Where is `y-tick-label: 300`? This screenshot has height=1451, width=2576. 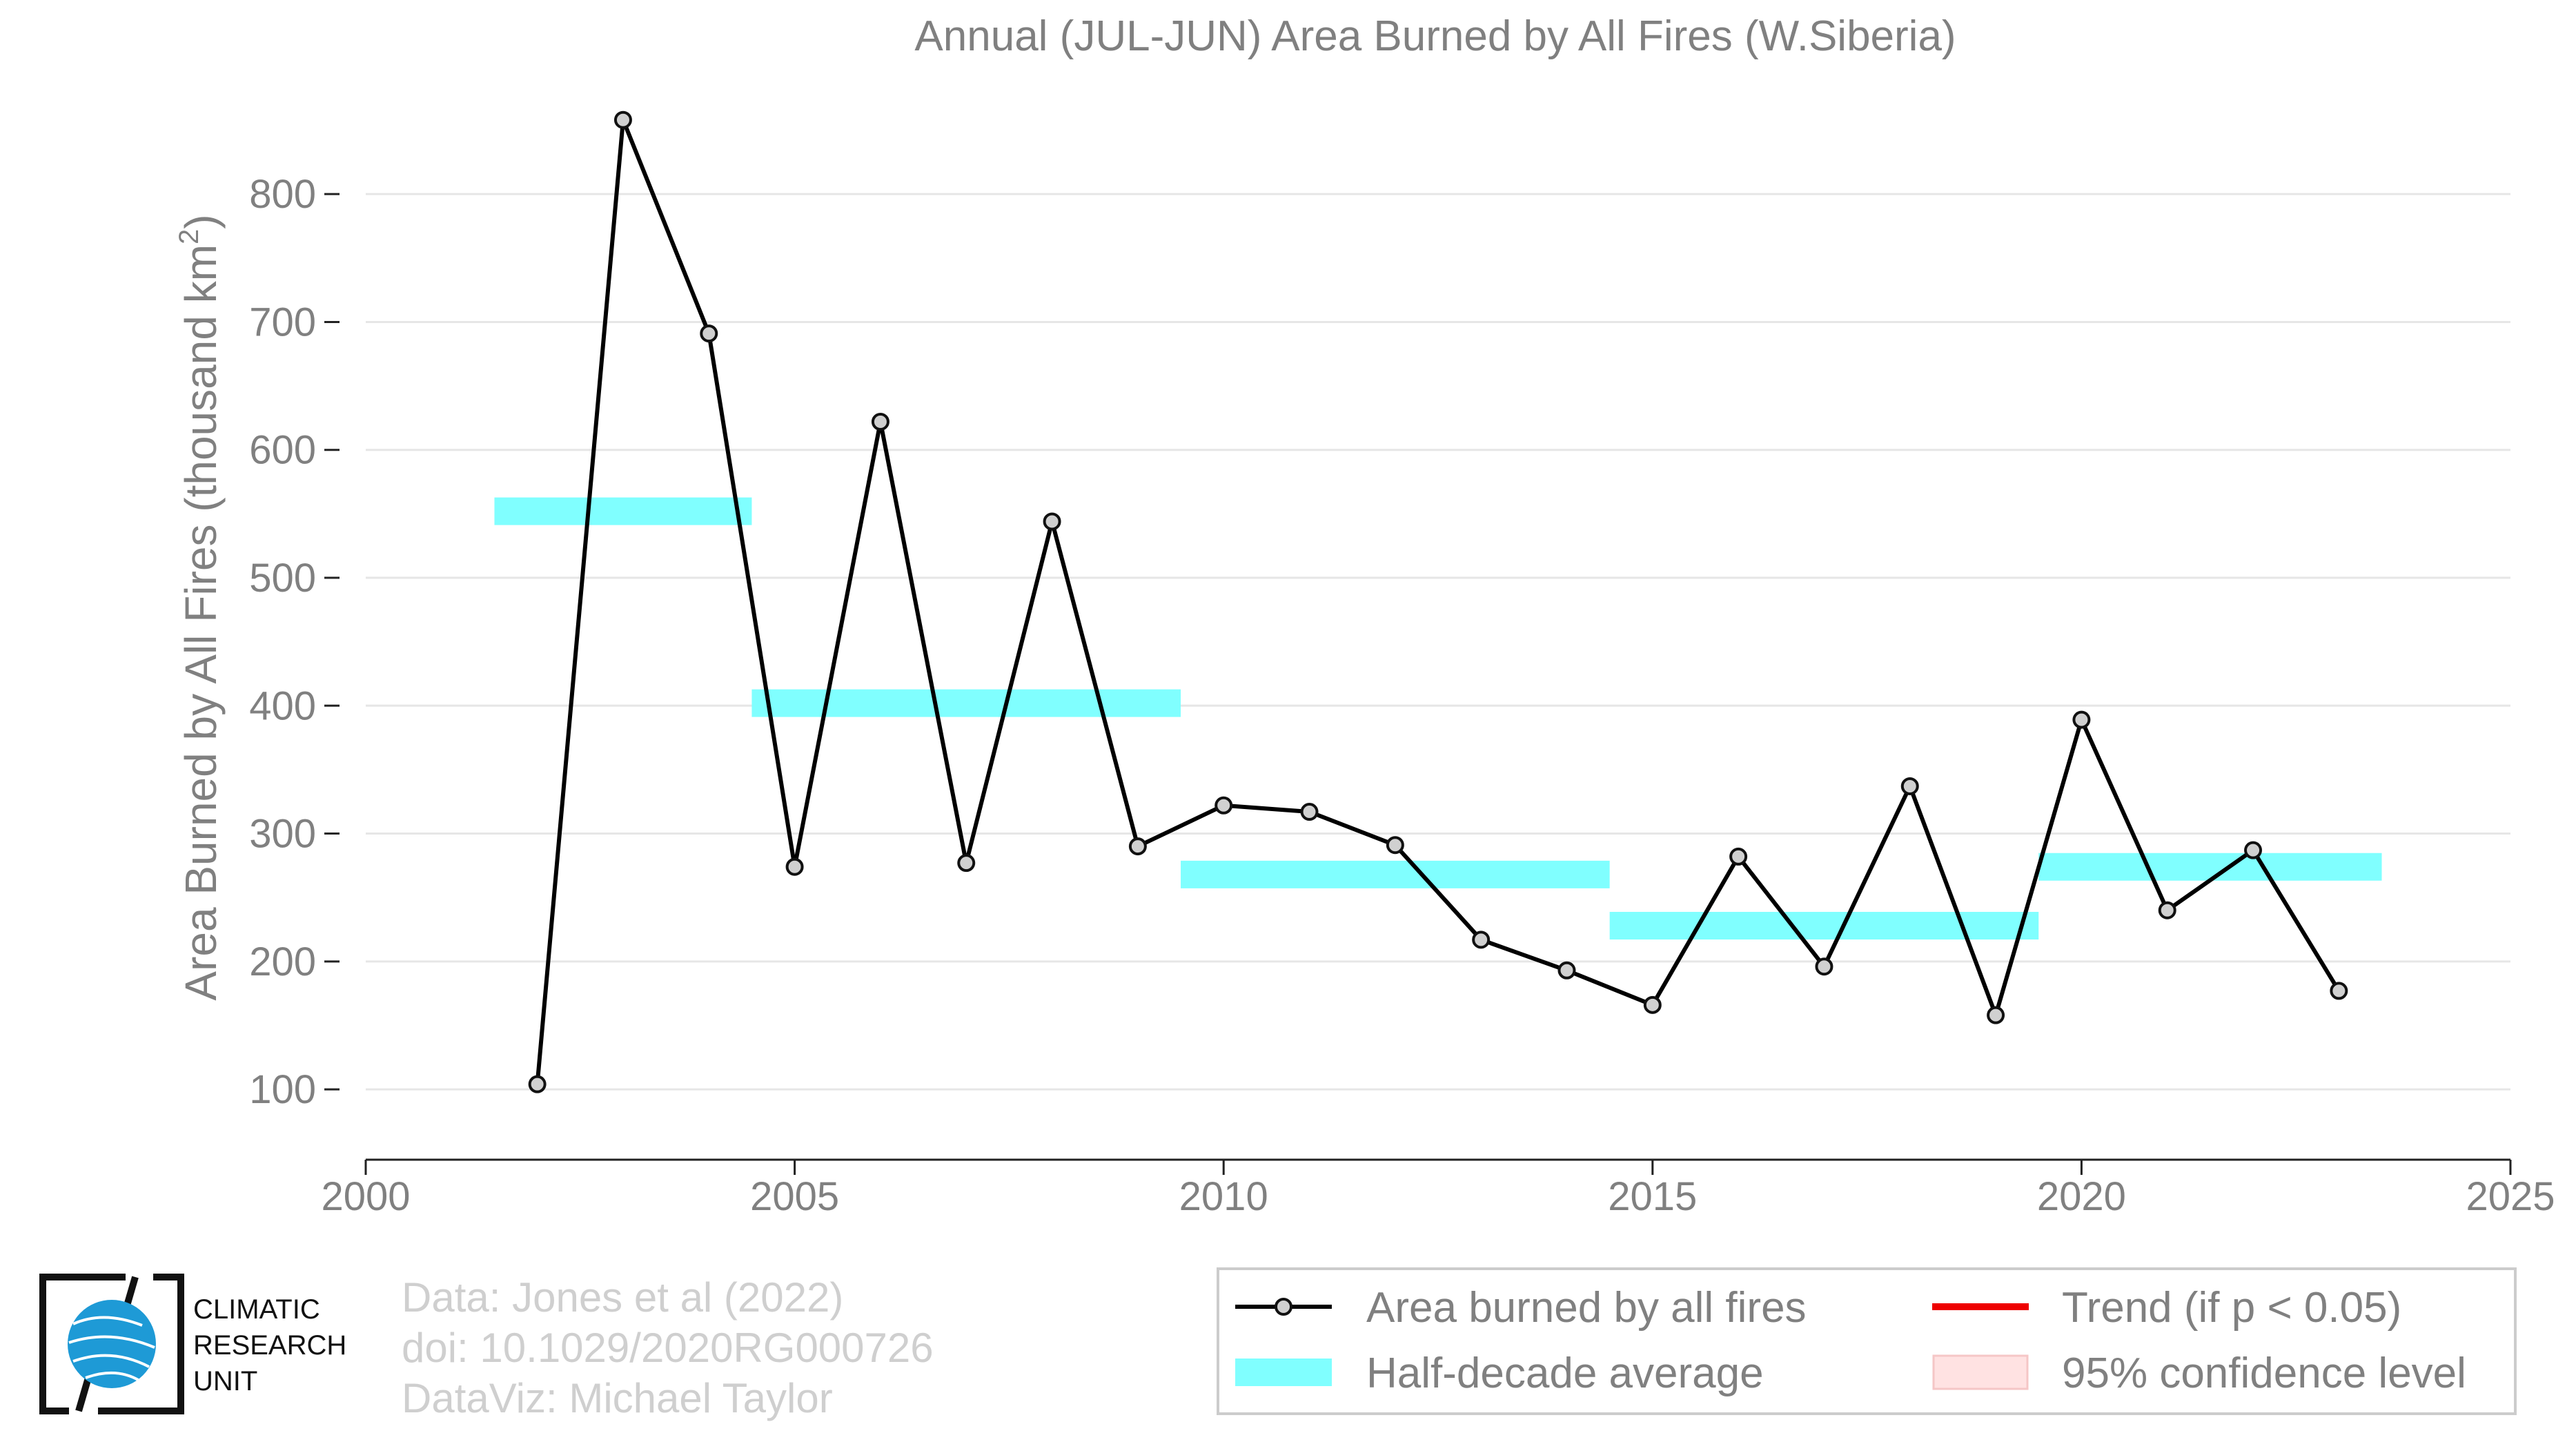
y-tick-label: 300 is located at coordinates (282, 834).